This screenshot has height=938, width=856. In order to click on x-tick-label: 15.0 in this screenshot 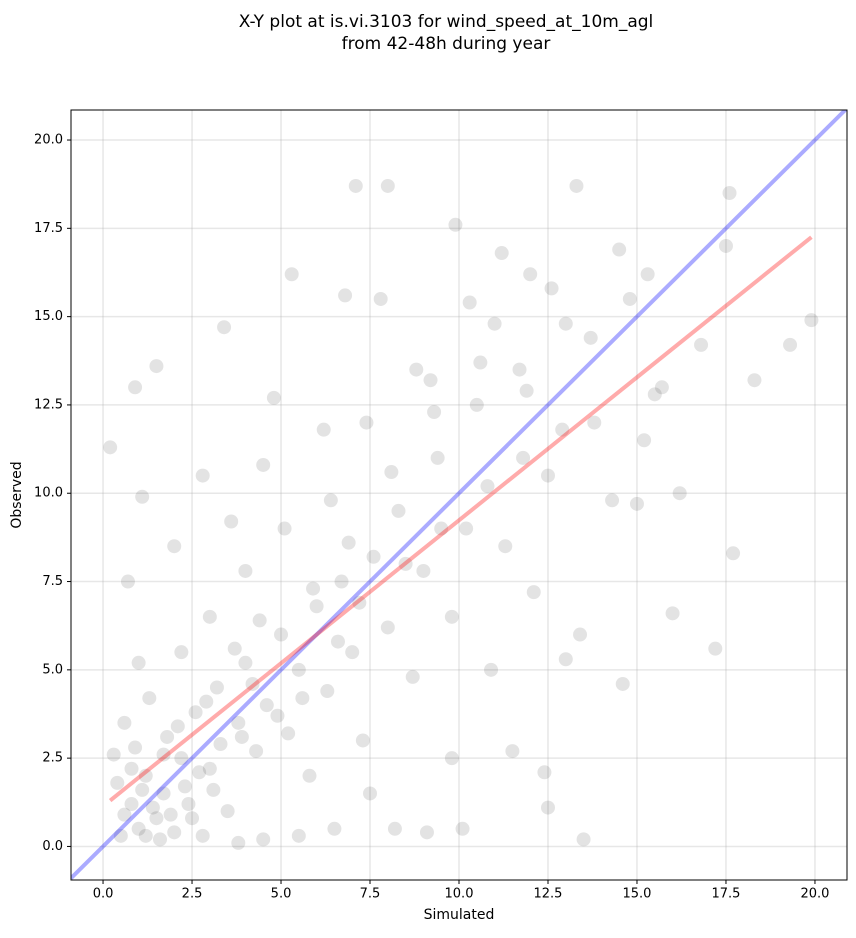, I will do `click(637, 894)`.